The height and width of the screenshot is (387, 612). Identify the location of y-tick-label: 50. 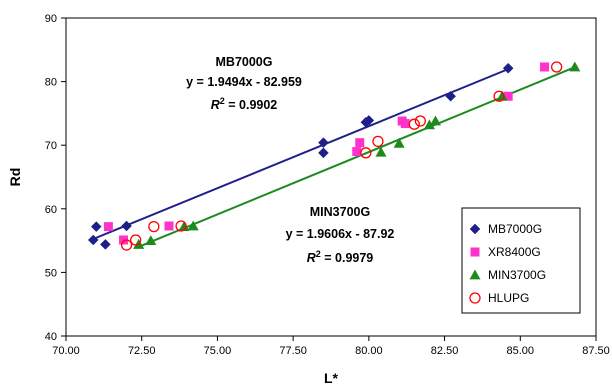
(51, 273).